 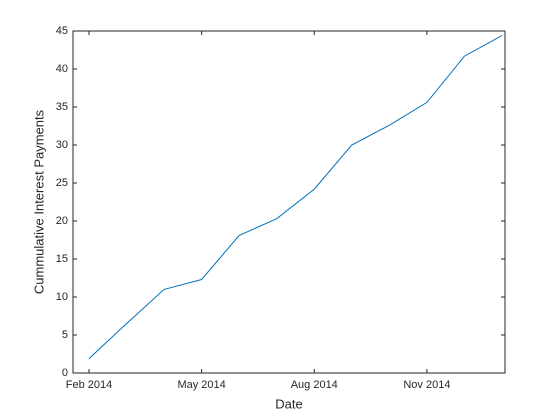 I want to click on y-tick-label: 45, so click(x=62, y=31).